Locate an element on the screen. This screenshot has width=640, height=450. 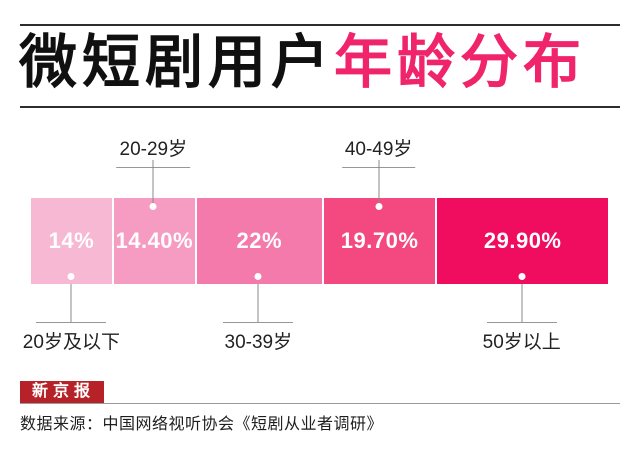
segment-value-label: 22% is located at coordinates (259, 240).